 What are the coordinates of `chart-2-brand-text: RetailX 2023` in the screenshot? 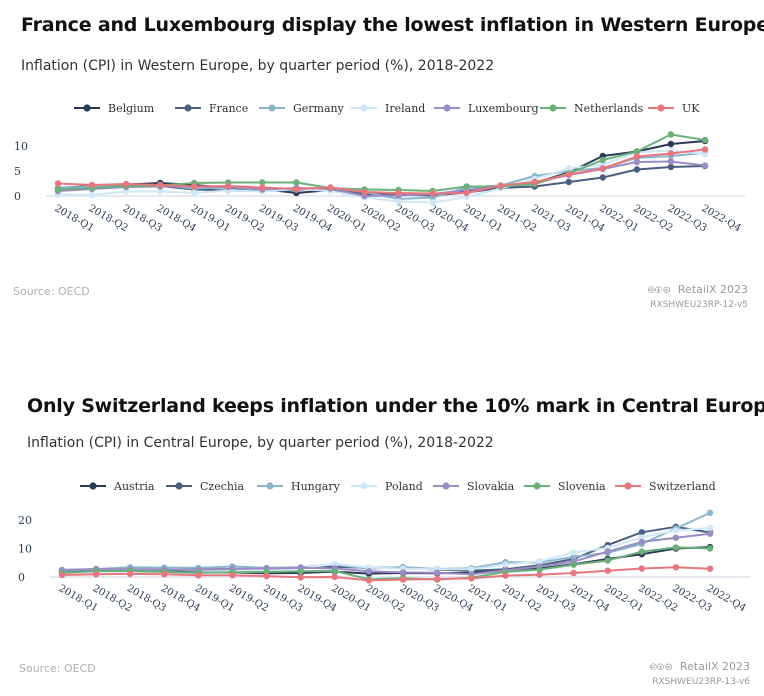 It's located at (714, 666).